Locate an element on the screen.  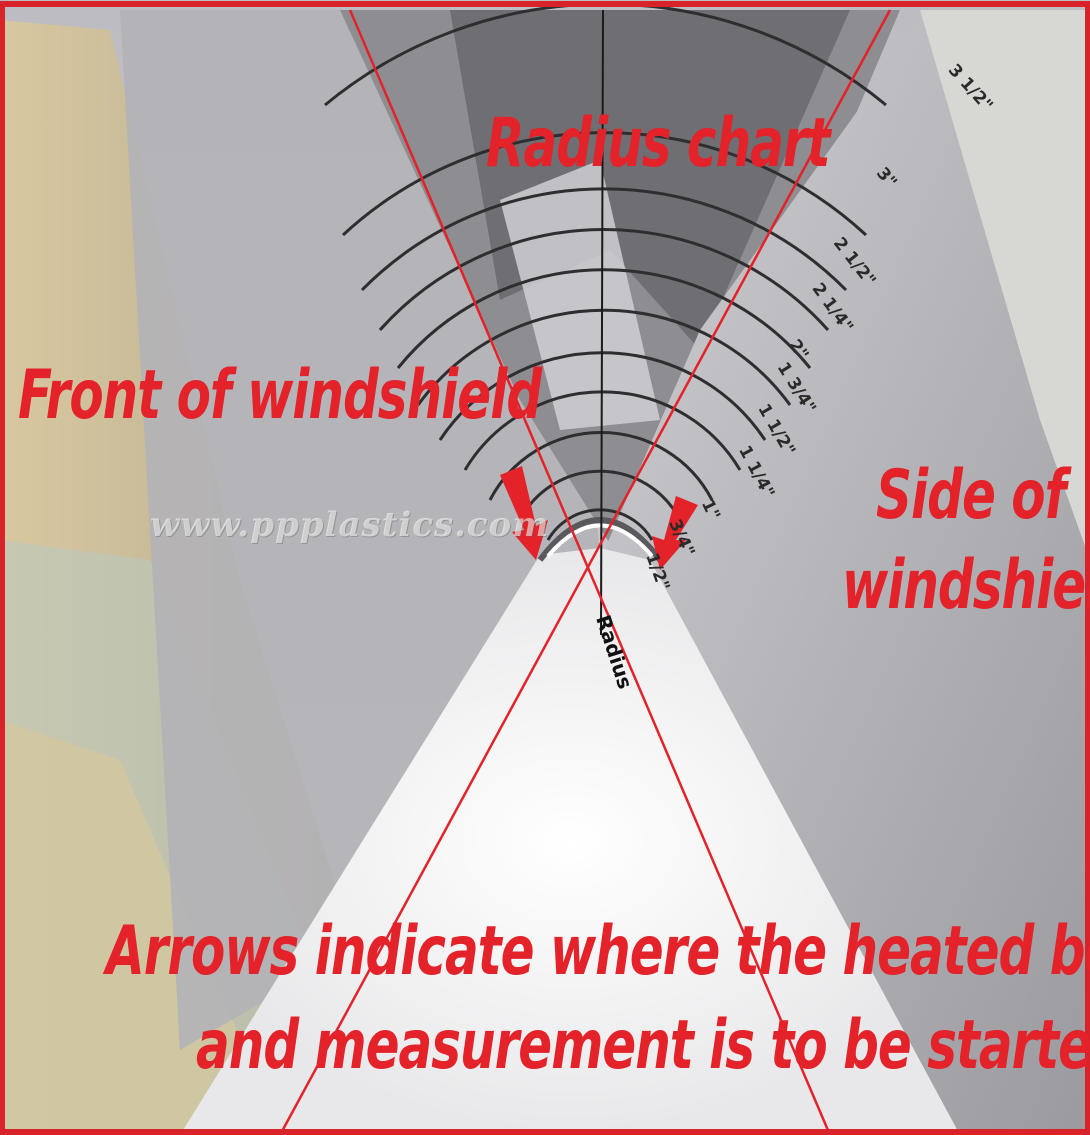
label-side-line1: Side of is located at coordinates (971, 495).